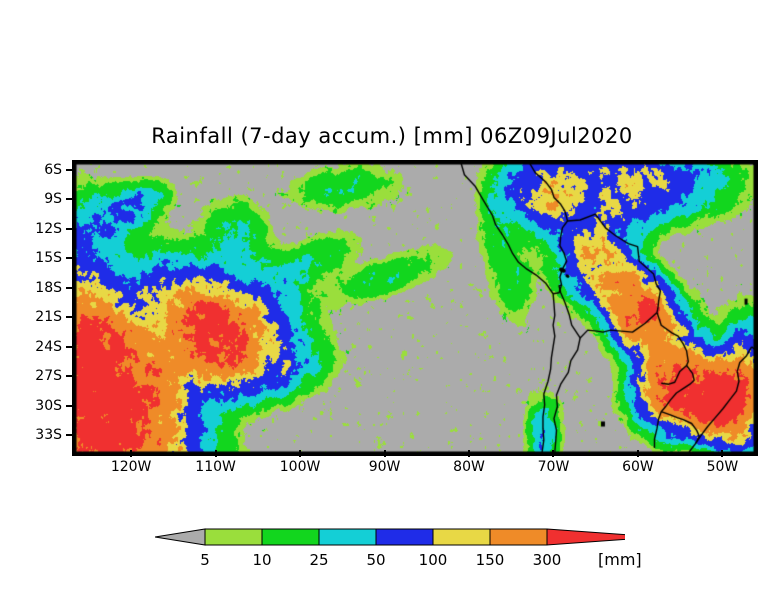 This screenshot has width=784, height=612. I want to click on x-tick-label: 110W, so click(215, 467).